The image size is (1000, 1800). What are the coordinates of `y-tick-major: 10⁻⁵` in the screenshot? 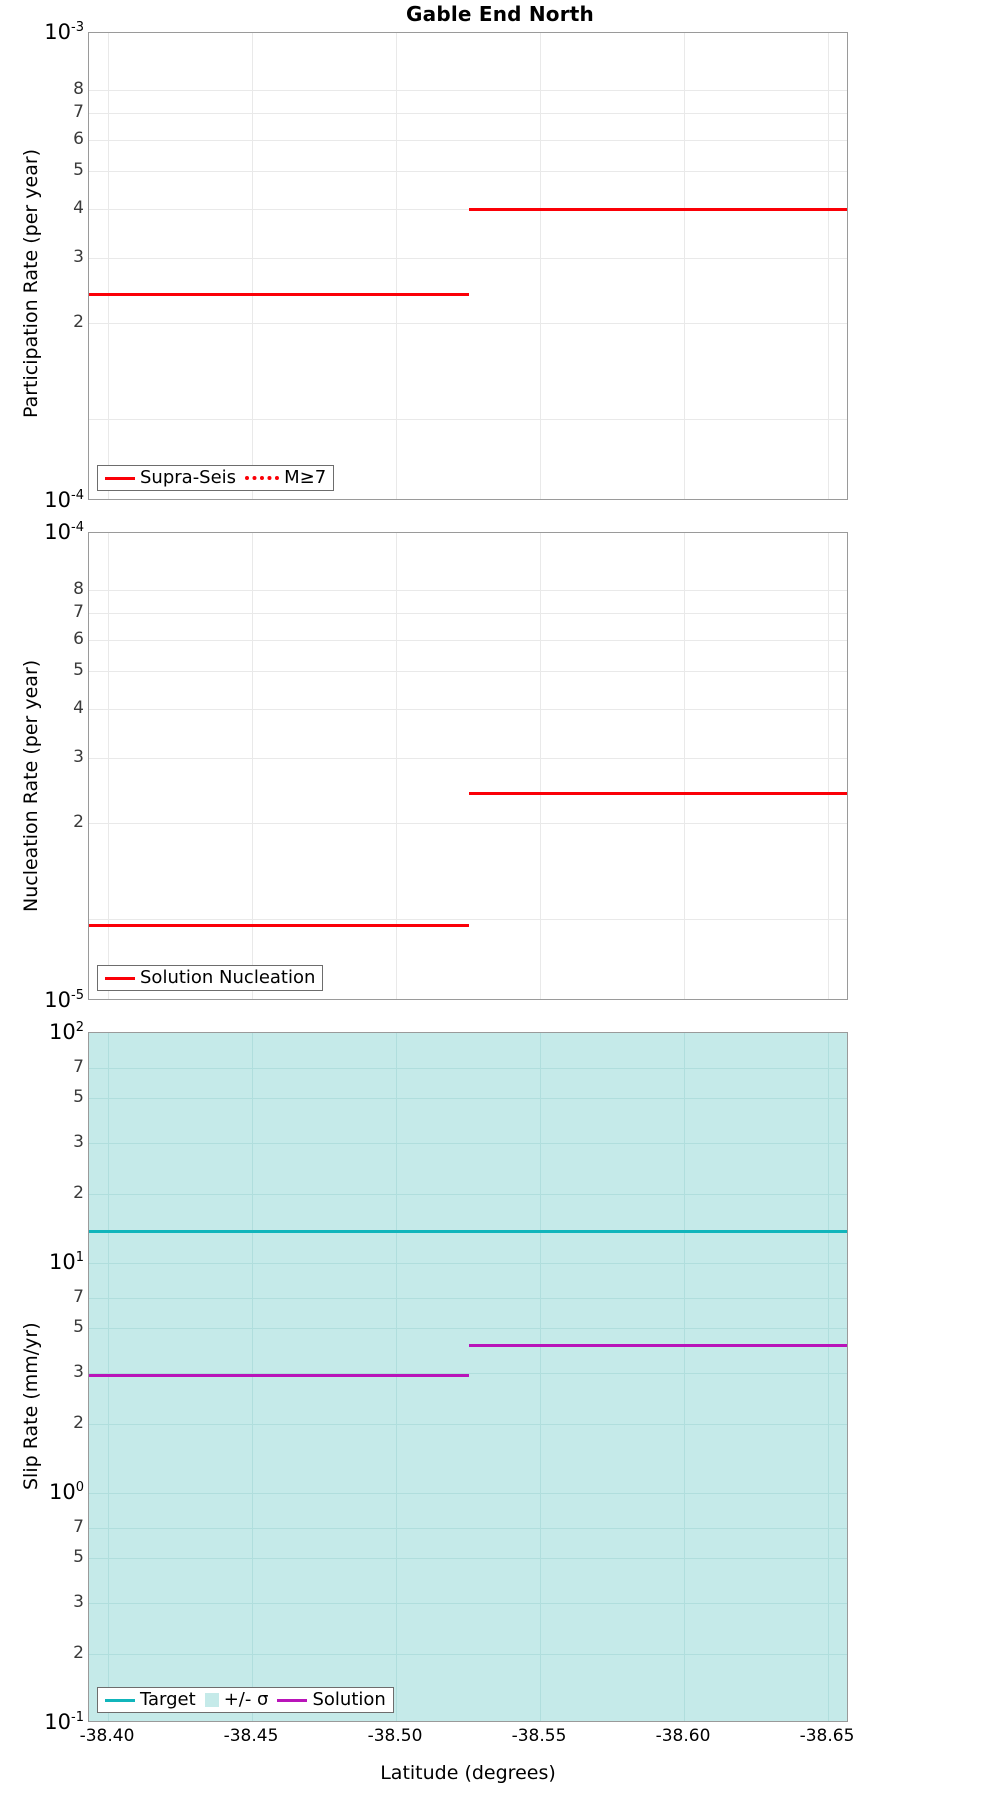 It's located at (64, 1000).